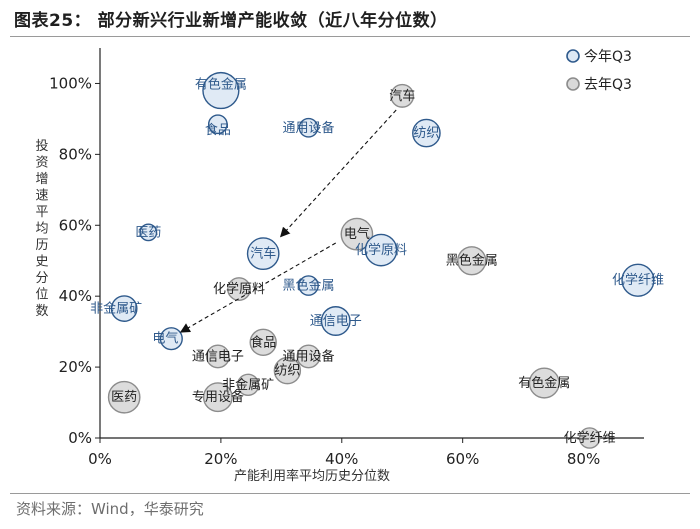  Describe the element at coordinates (110, 509) in the screenshot. I see `source-note: 资料来源：Wind，华泰研究` at that location.